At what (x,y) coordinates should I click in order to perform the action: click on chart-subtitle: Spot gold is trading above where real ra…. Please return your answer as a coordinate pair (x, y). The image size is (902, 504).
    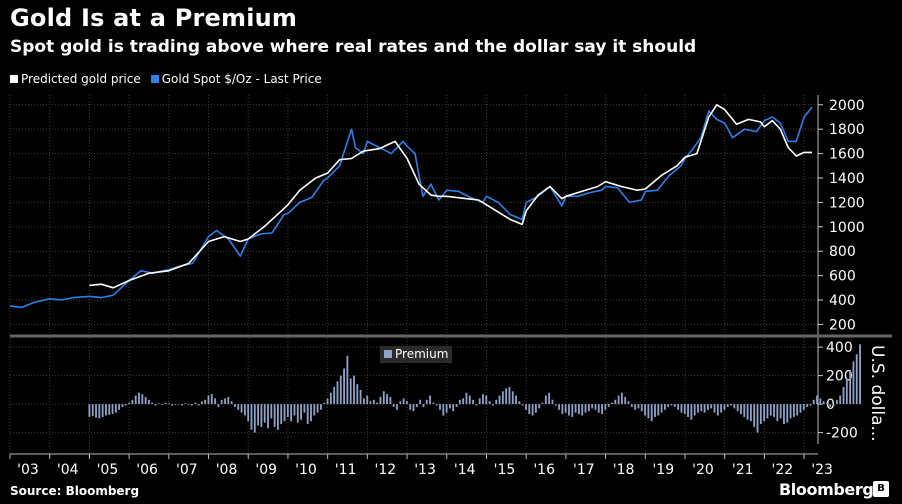
    Looking at the image, I should click on (353, 47).